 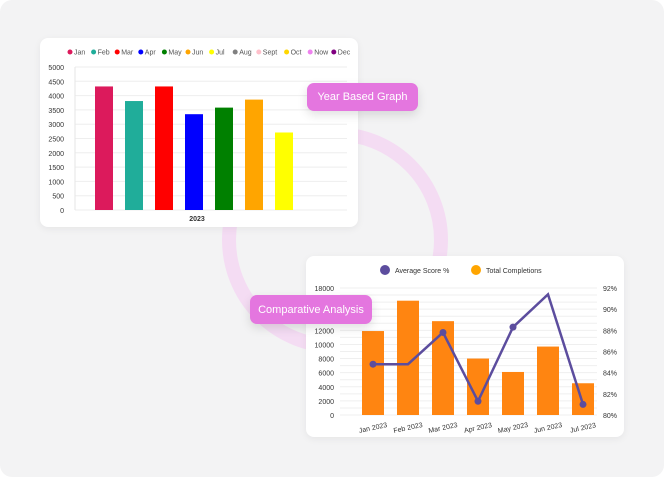 I want to click on bar-apr, so click(x=194, y=162).